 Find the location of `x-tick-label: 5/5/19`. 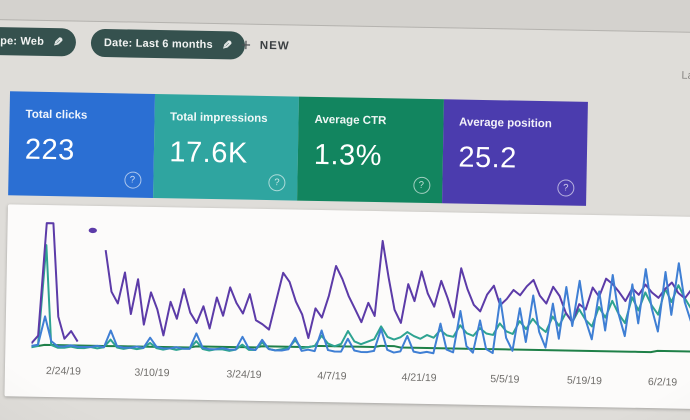

x-tick-label: 5/5/19 is located at coordinates (505, 379).